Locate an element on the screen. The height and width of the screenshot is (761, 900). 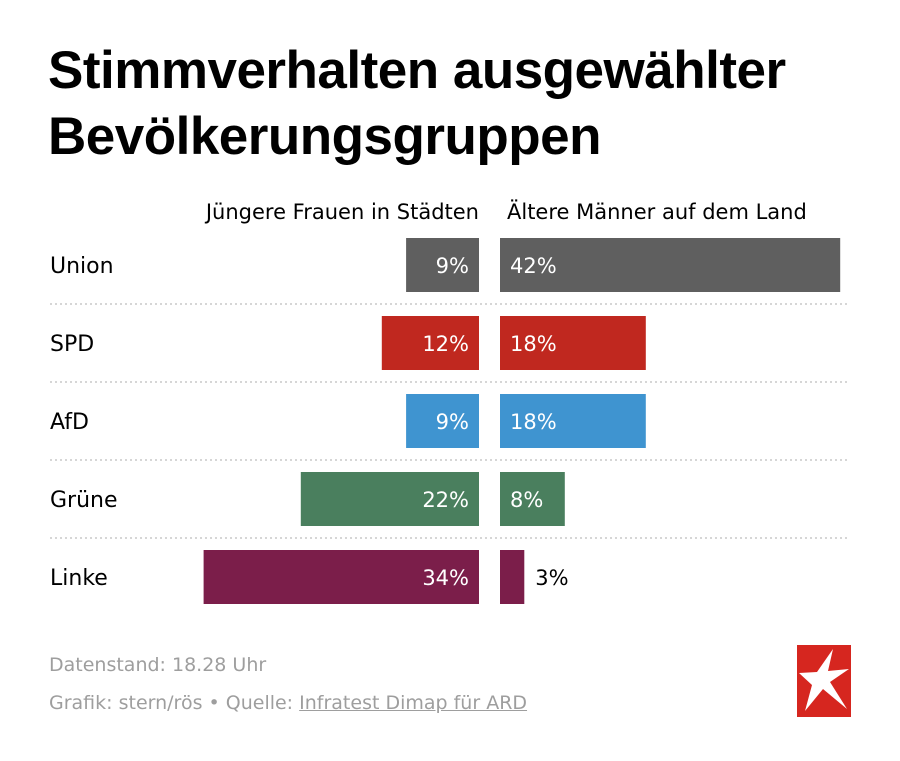
bar-left-afd is located at coordinates (442, 421).